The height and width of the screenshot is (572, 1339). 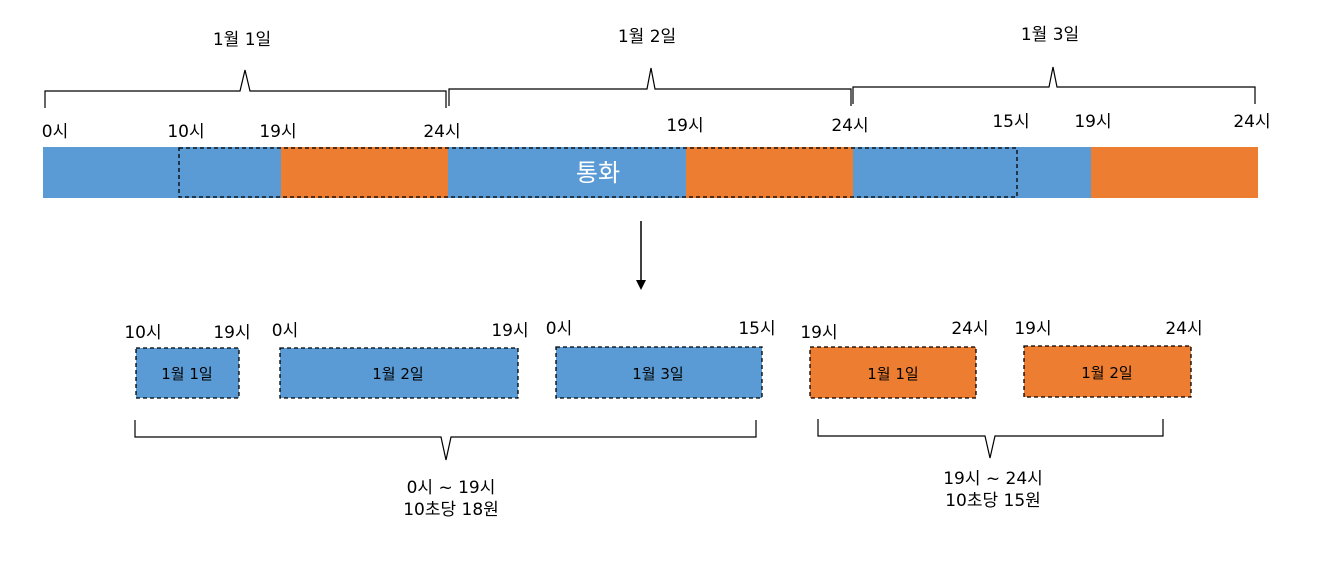 What do you see at coordinates (647, 37) in the screenshot?
I see `day-label-2: 1월 2일` at bounding box center [647, 37].